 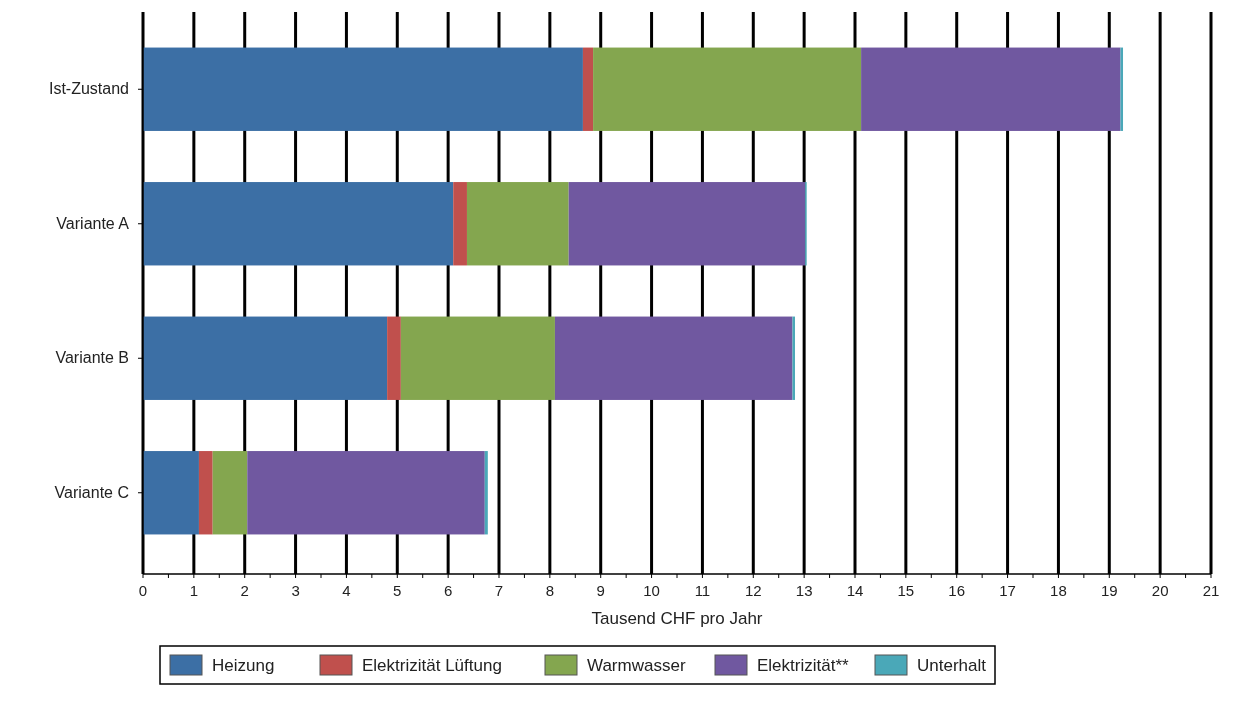 What do you see at coordinates (550, 590) in the screenshot?
I see `x-tick-label: 8` at bounding box center [550, 590].